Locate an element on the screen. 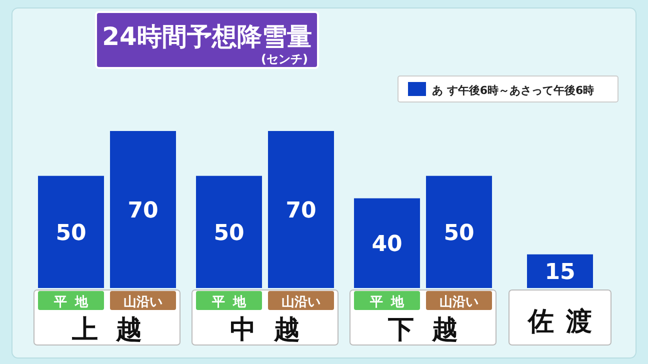 Image resolution: width=648 pixels, height=364 pixels. text: 佐渡 is located at coordinates (565, 322).